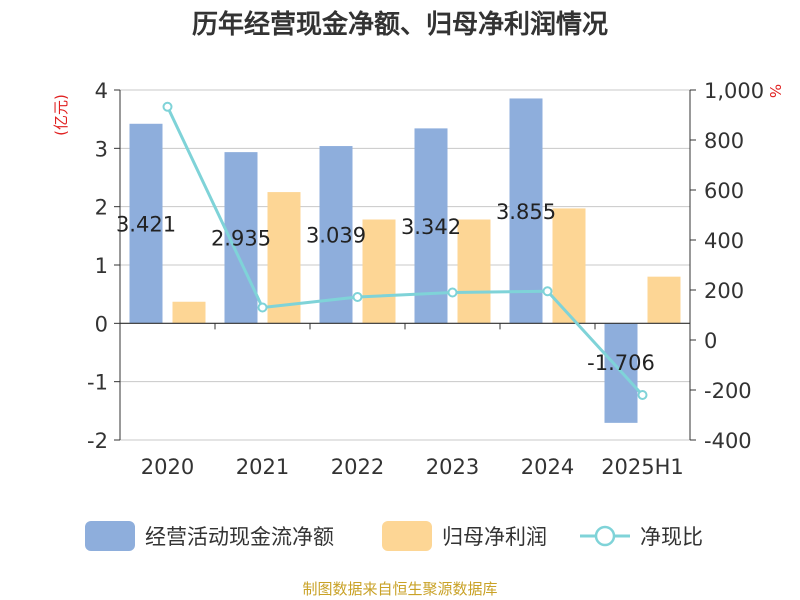  I want to click on y-left-tick-label: 0, so click(101, 324).